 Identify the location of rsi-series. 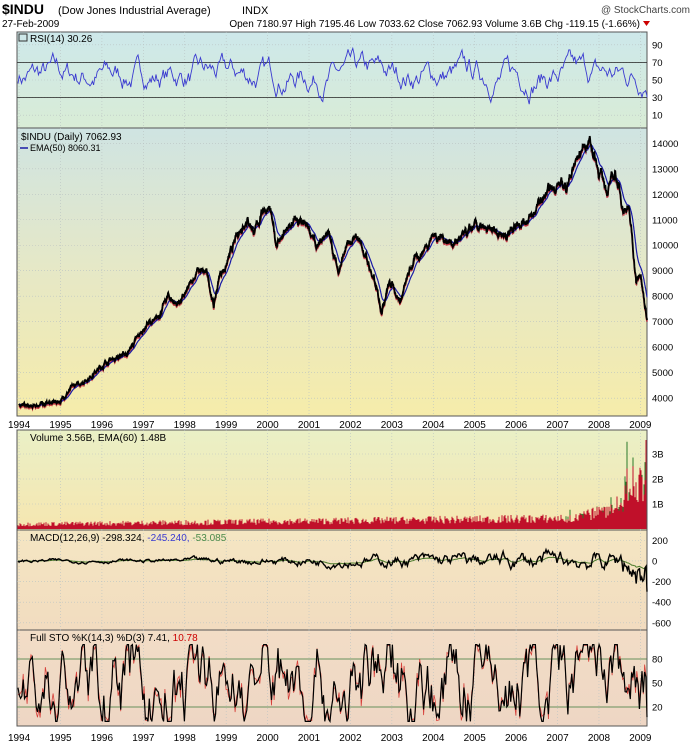
(332, 75).